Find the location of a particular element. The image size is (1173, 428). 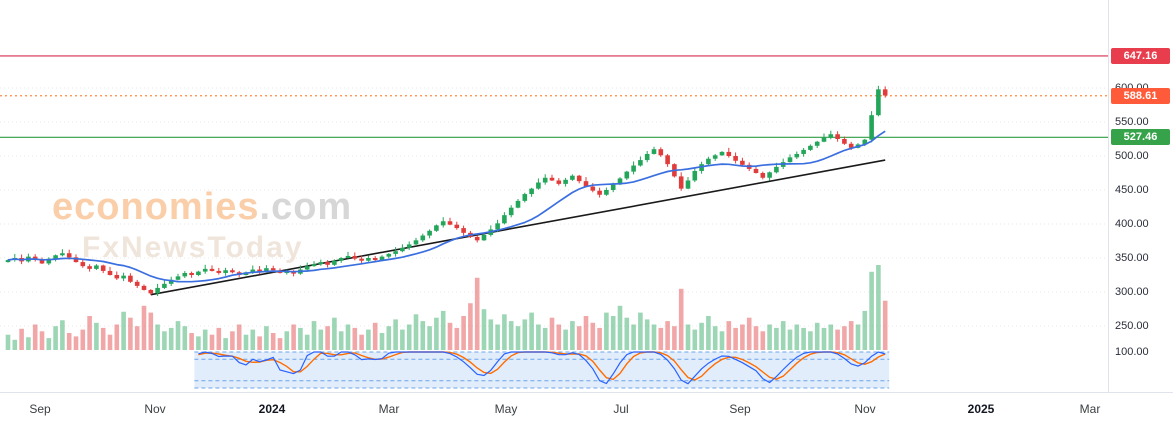

time-axis-label: Sep is located at coordinates (40, 409).